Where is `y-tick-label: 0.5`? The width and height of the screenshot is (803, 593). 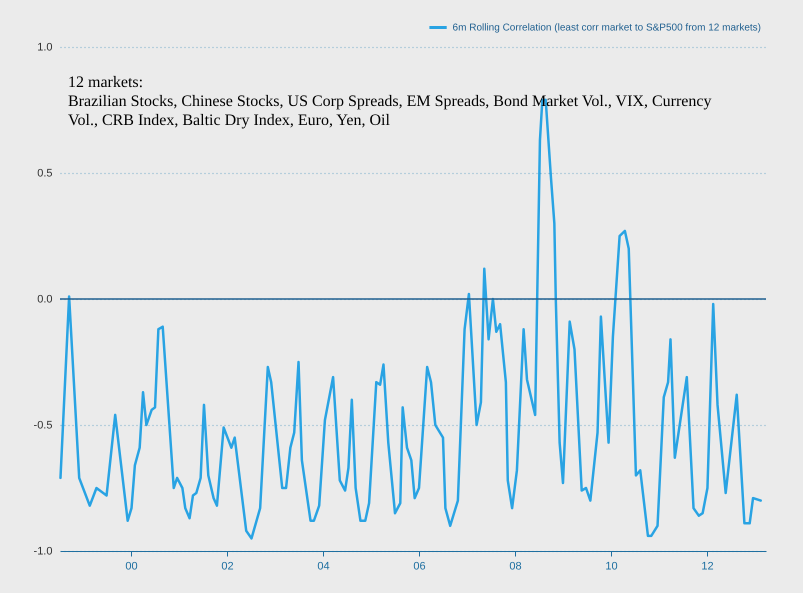 y-tick-label: 0.5 is located at coordinates (44, 174).